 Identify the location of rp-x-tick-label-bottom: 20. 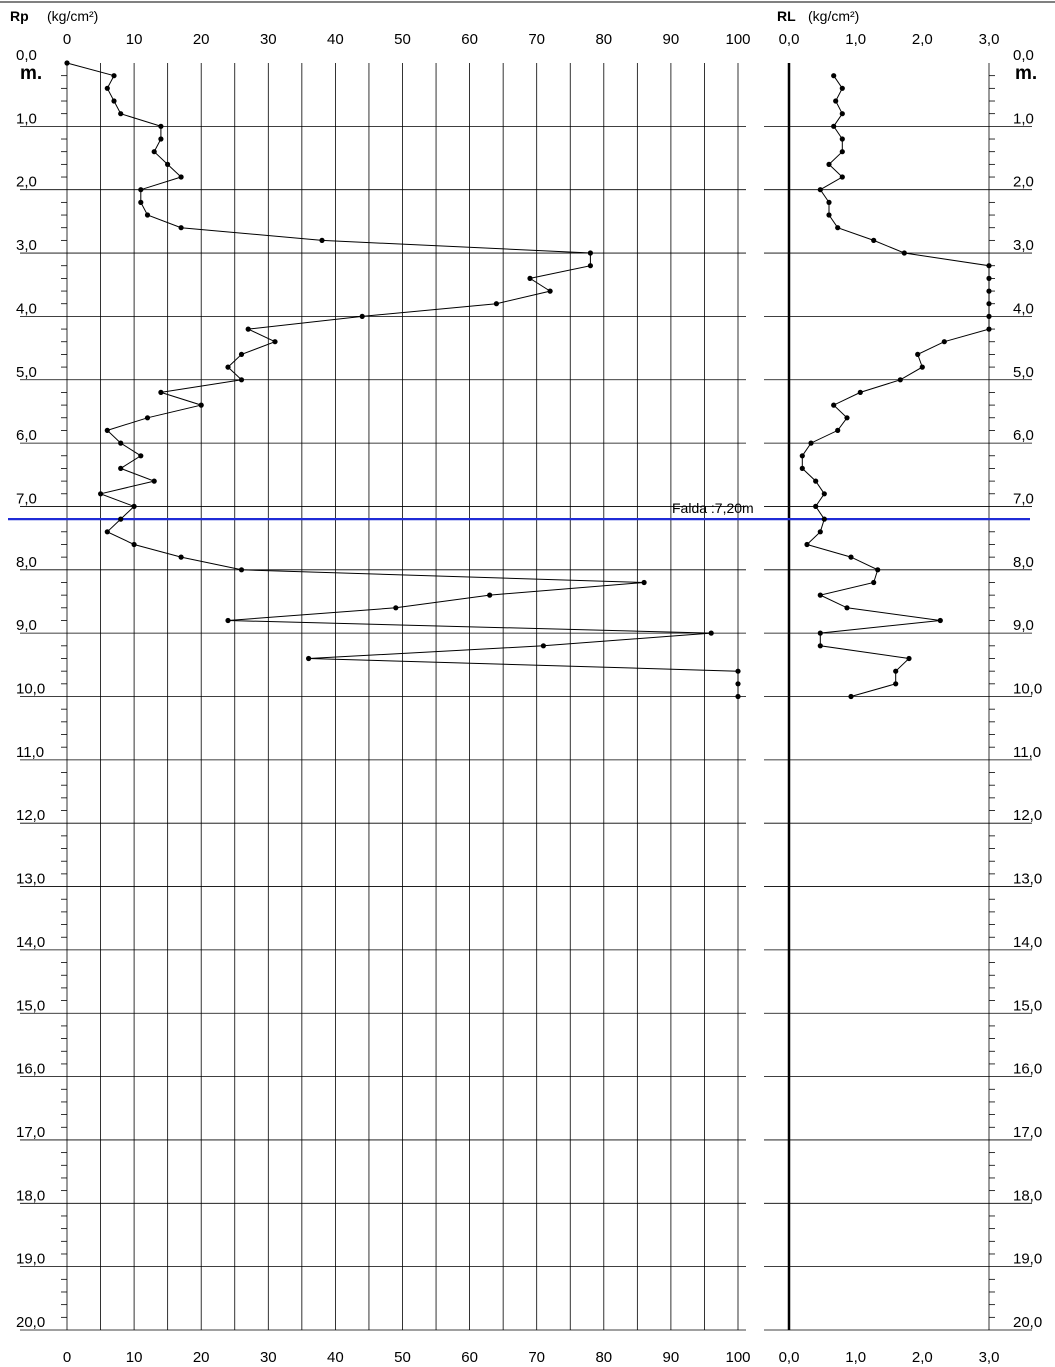
(201, 1357).